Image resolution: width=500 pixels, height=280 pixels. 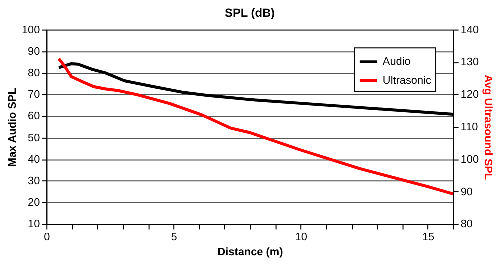 What do you see at coordinates (470, 62) in the screenshot?
I see `y2-tick-label: 130` at bounding box center [470, 62].